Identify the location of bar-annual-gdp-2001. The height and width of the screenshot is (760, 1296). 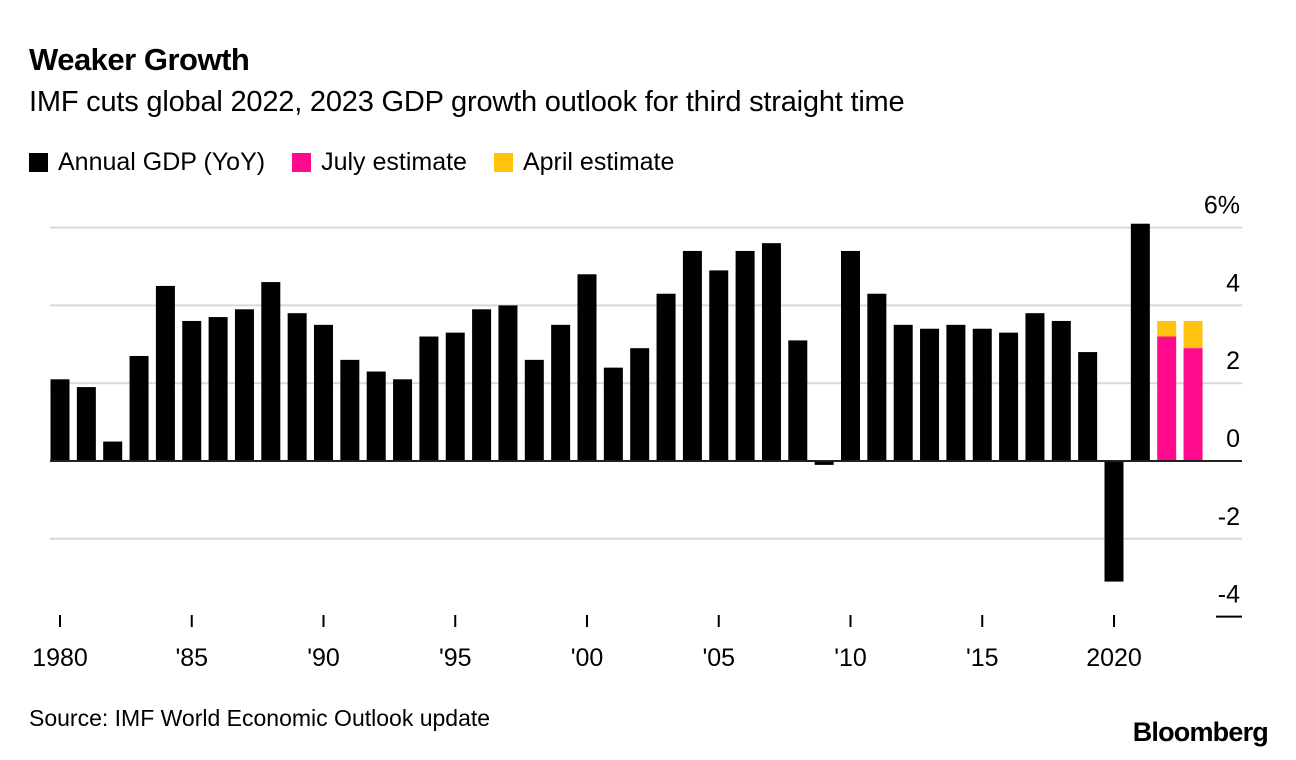
(613, 414).